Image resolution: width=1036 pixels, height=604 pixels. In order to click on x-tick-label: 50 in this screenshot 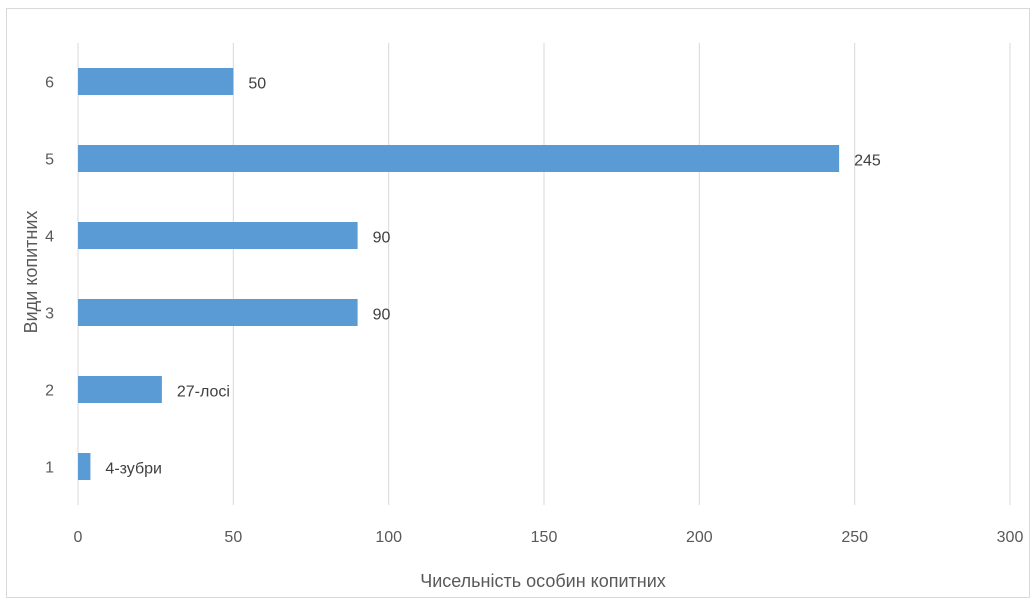, I will do `click(233, 537)`.